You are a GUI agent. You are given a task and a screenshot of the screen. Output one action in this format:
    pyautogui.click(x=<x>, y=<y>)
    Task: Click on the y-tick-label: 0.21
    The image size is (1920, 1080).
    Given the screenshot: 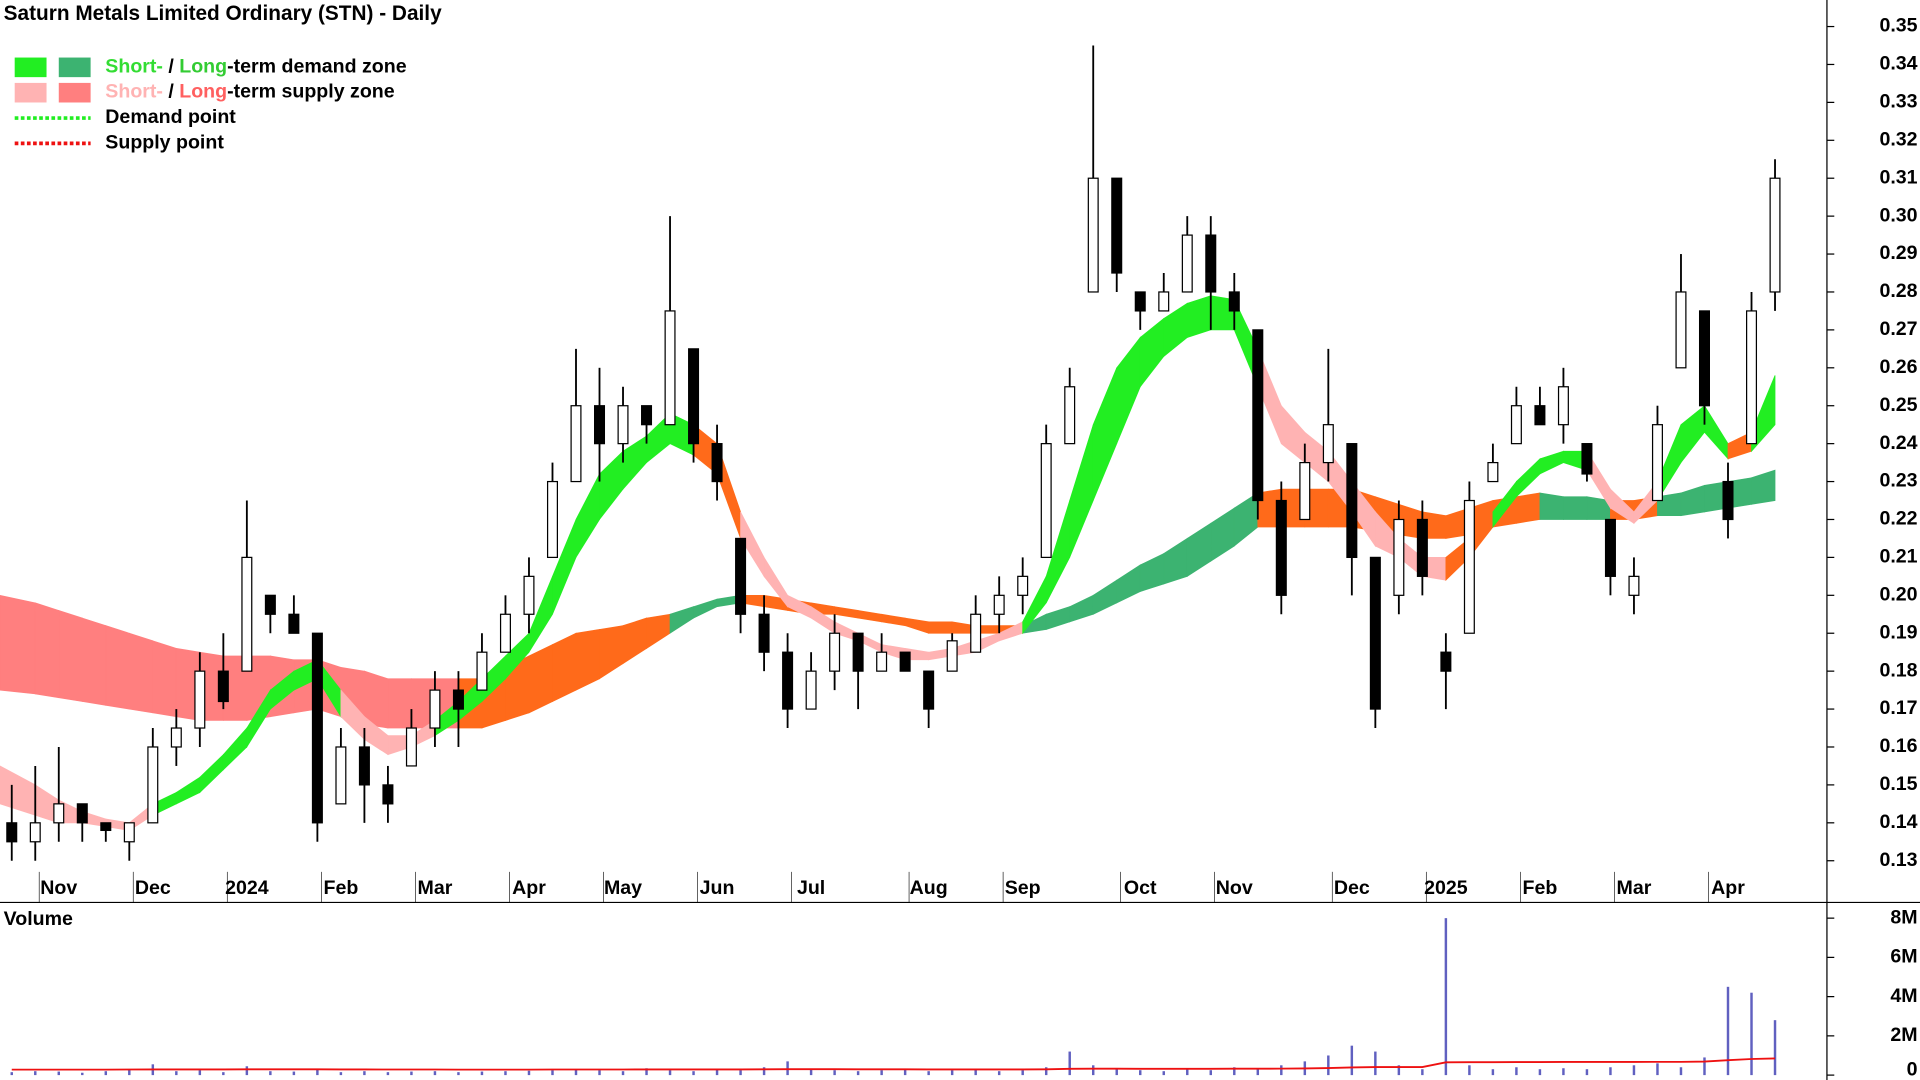 What is the action you would take?
    pyautogui.click(x=1898, y=557)
    